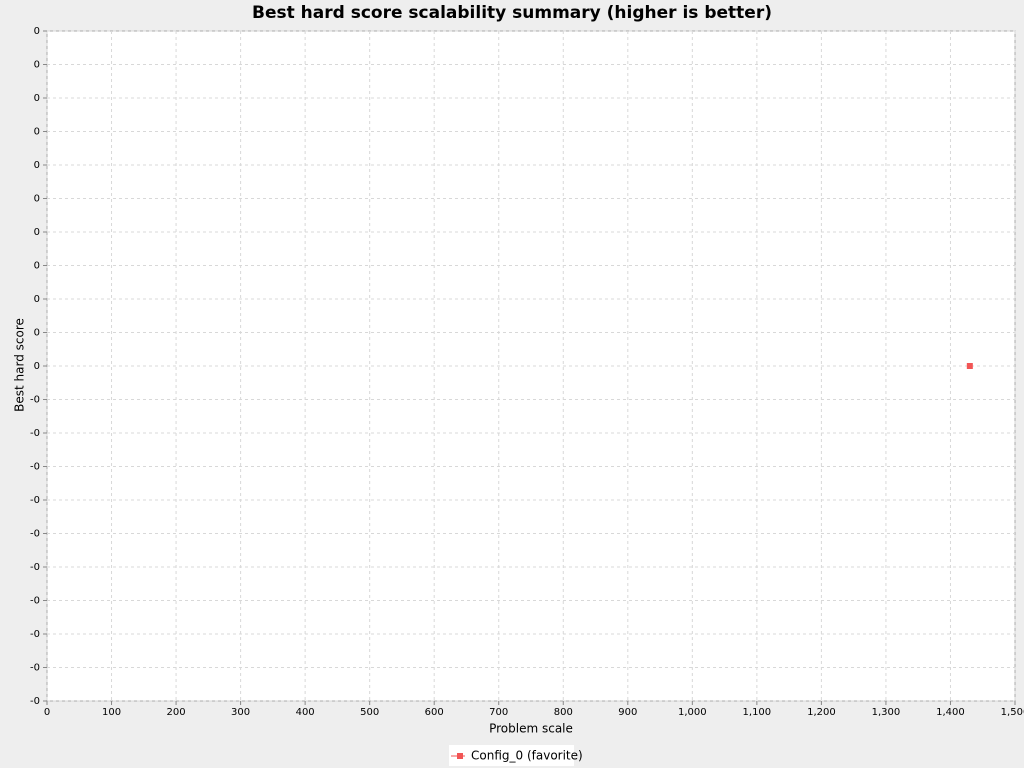  What do you see at coordinates (498, 712) in the screenshot?
I see `x-tick-label: 700` at bounding box center [498, 712].